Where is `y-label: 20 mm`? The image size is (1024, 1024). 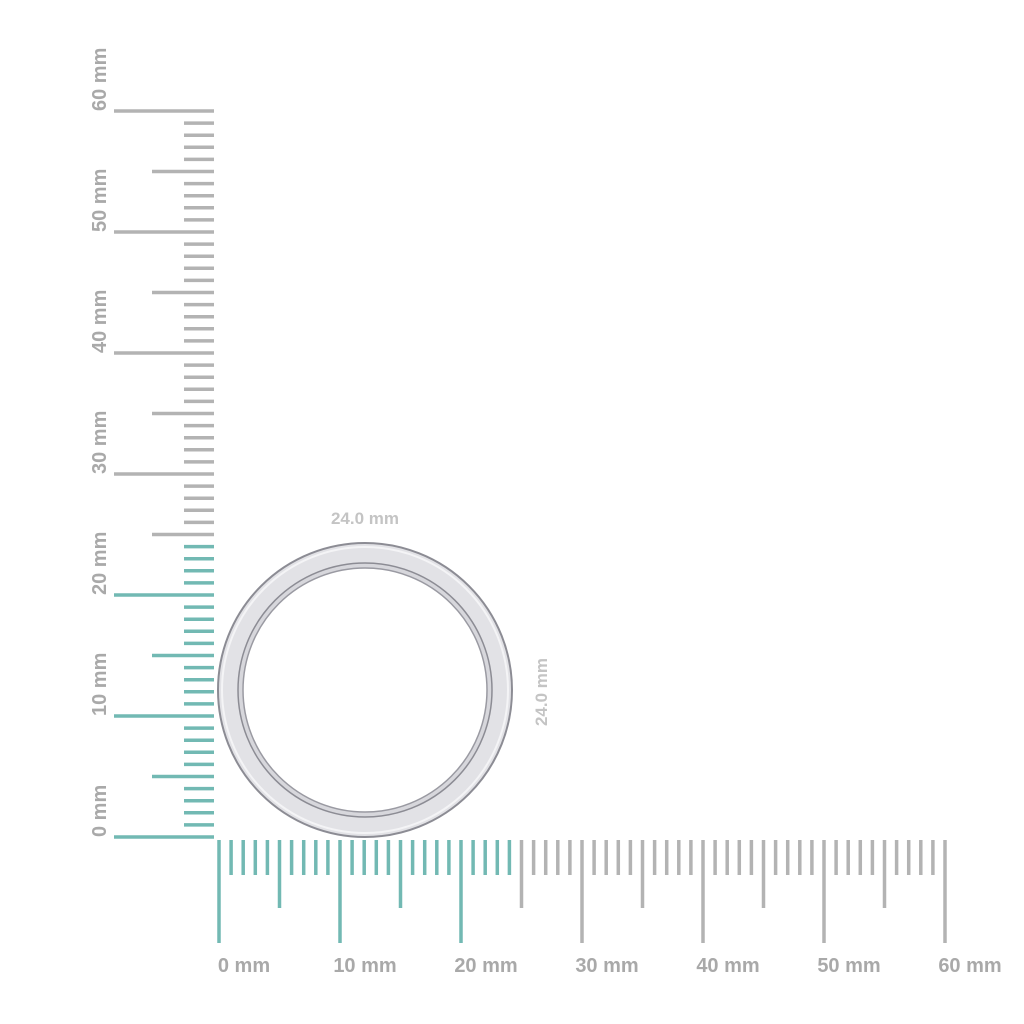 y-label: 20 mm is located at coordinates (100, 563).